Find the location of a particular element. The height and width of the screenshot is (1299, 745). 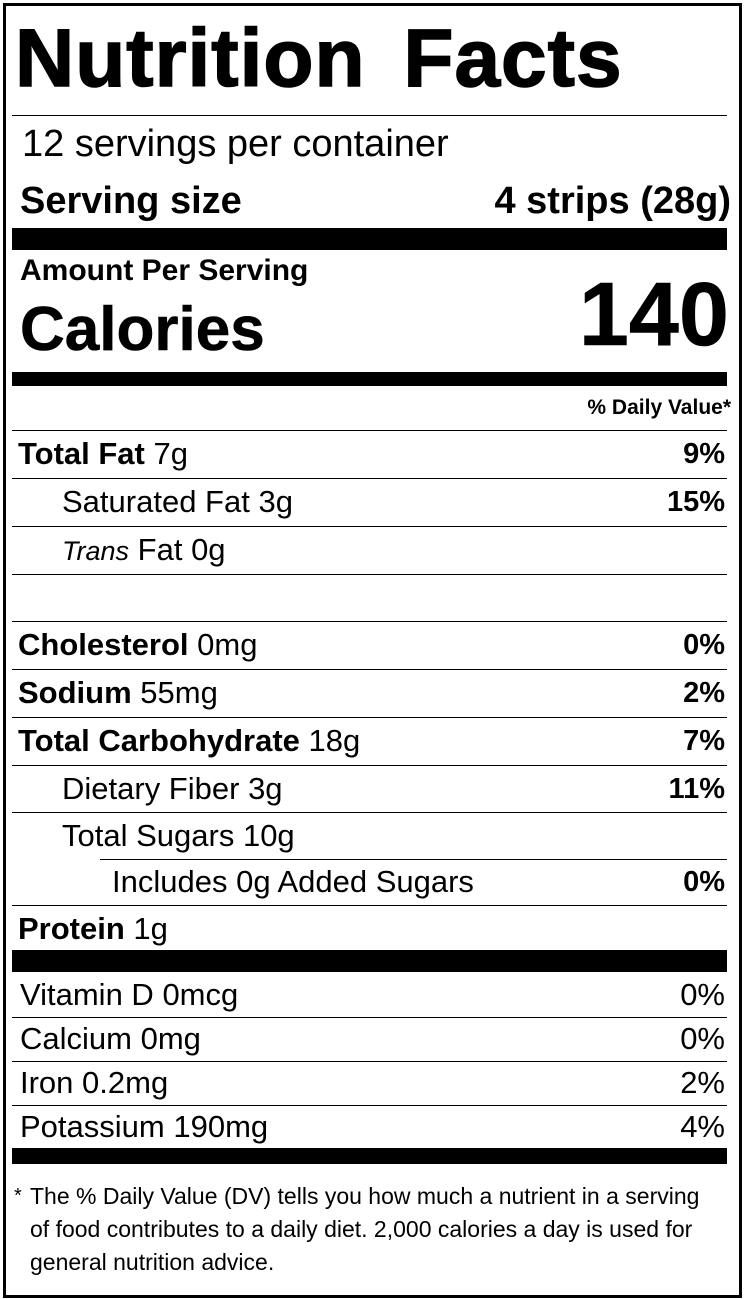

vitamin-amount: 0mcg is located at coordinates (200, 994).